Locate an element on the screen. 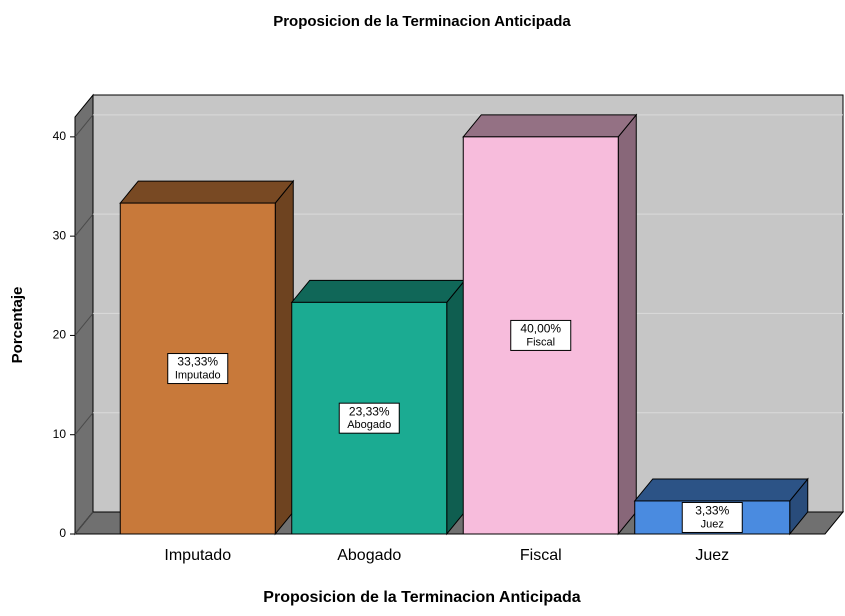 This screenshot has width=845, height=616. value-label-category: Fiscal is located at coordinates (540, 342).